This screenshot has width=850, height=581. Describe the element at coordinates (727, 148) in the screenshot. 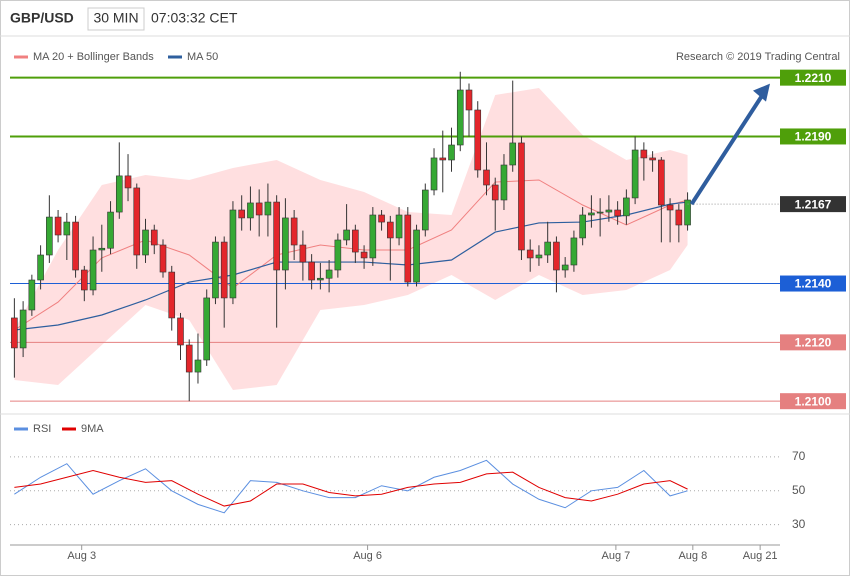

I see `forecast-arrow` at that location.